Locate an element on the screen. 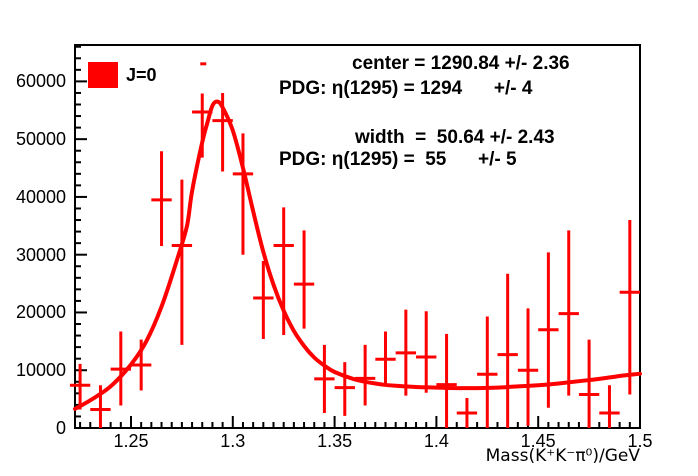 This screenshot has width=698, height=476. x-tick-label: 1.25 is located at coordinates (131, 441).